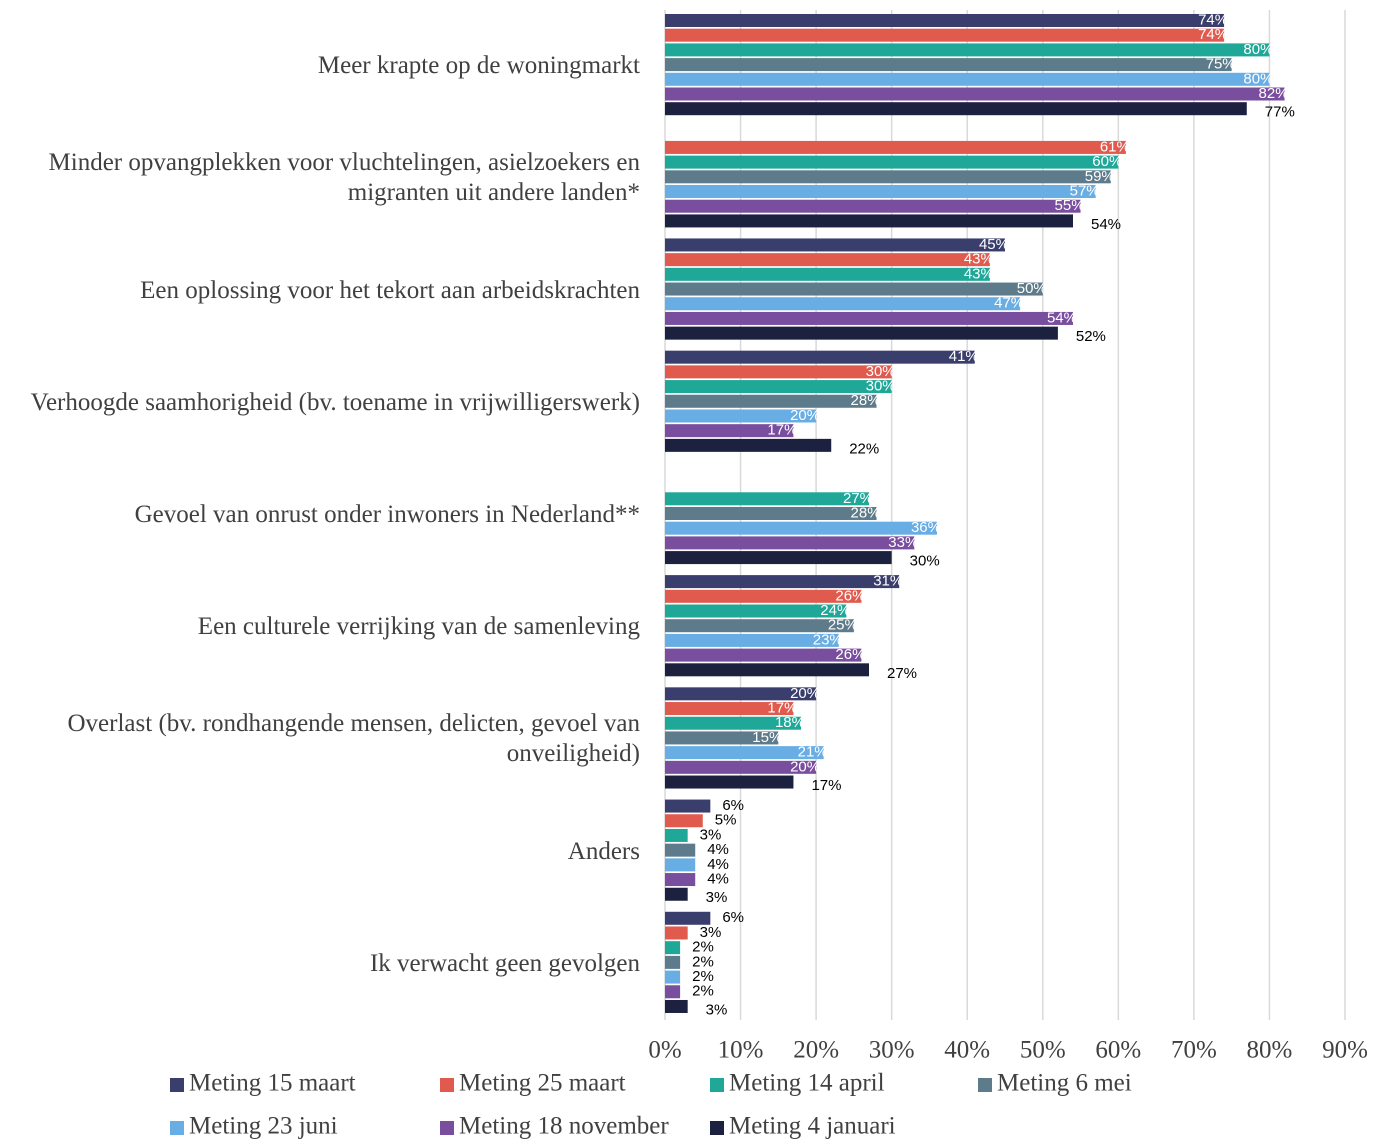 The height and width of the screenshot is (1142, 1375). What do you see at coordinates (478, 66) in the screenshot?
I see `category-text: Meer krapte op de woningmarkt` at bounding box center [478, 66].